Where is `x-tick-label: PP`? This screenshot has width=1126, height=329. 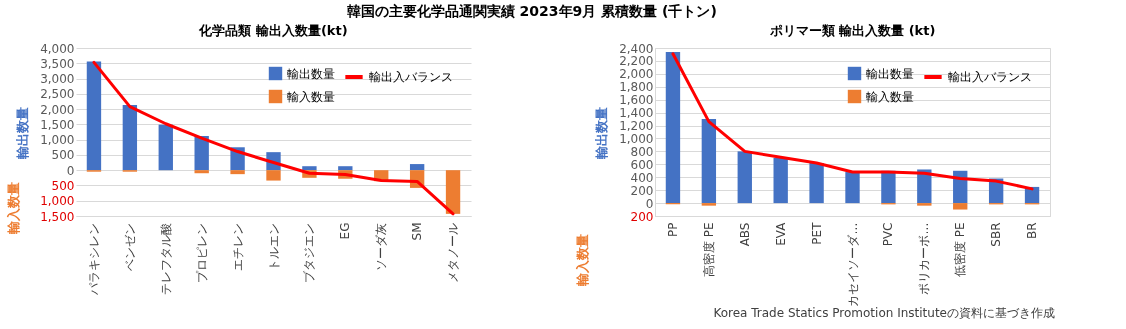
x-tick-label: PP is located at coordinates (672, 229).